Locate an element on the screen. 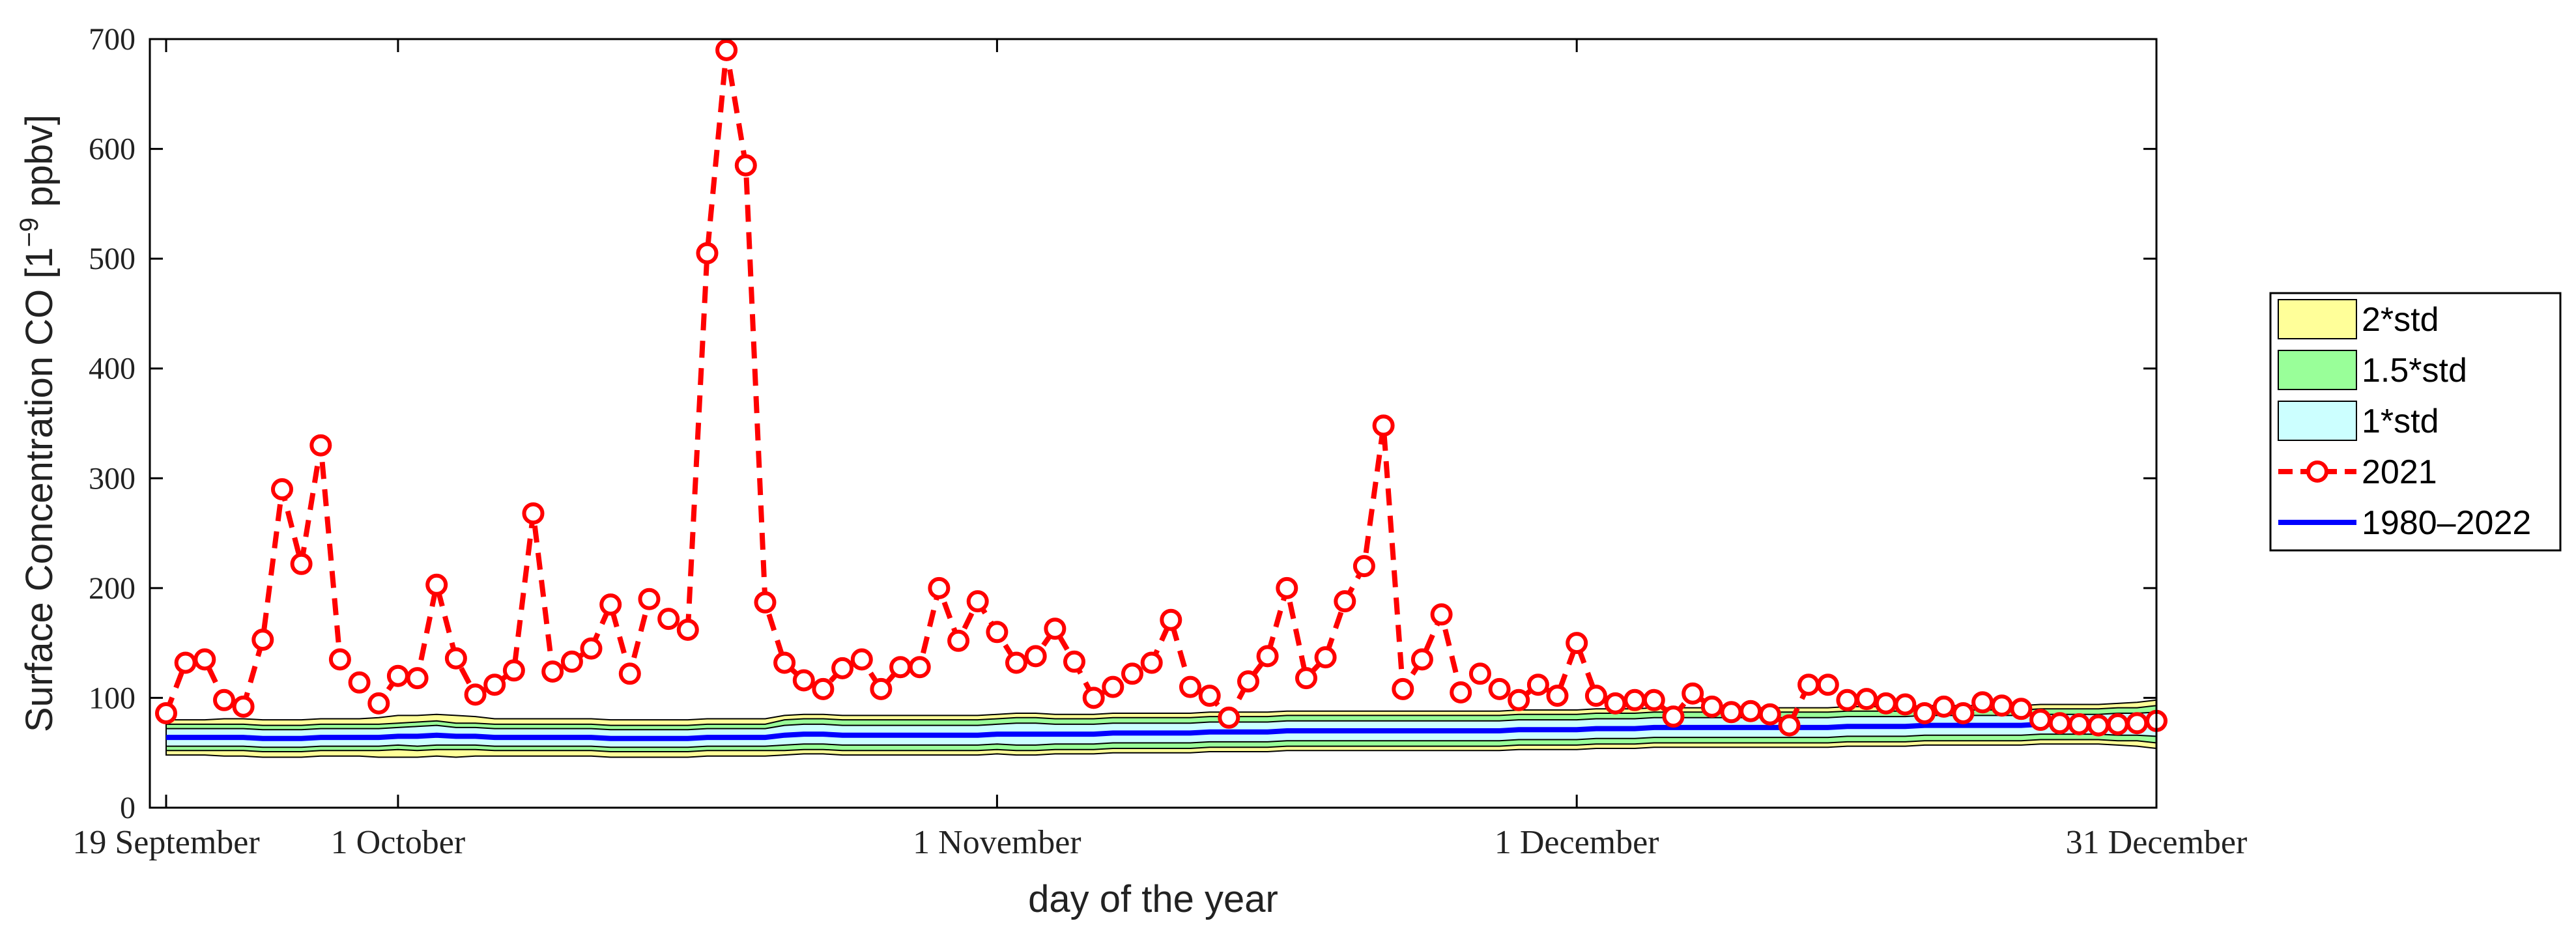 The image size is (2576, 936). y-tick-label: 600 is located at coordinates (113, 149).